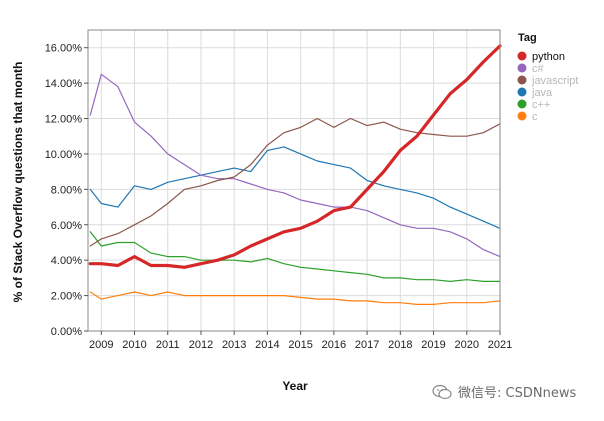 The width and height of the screenshot is (604, 421). What do you see at coordinates (134, 345) in the screenshot?
I see `x-tick-label: 2010` at bounding box center [134, 345].